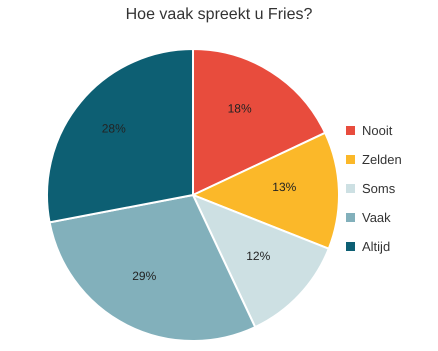 The width and height of the screenshot is (438, 351). Describe the element at coordinates (379, 188) in the screenshot. I see `legend-label: Soms` at that location.